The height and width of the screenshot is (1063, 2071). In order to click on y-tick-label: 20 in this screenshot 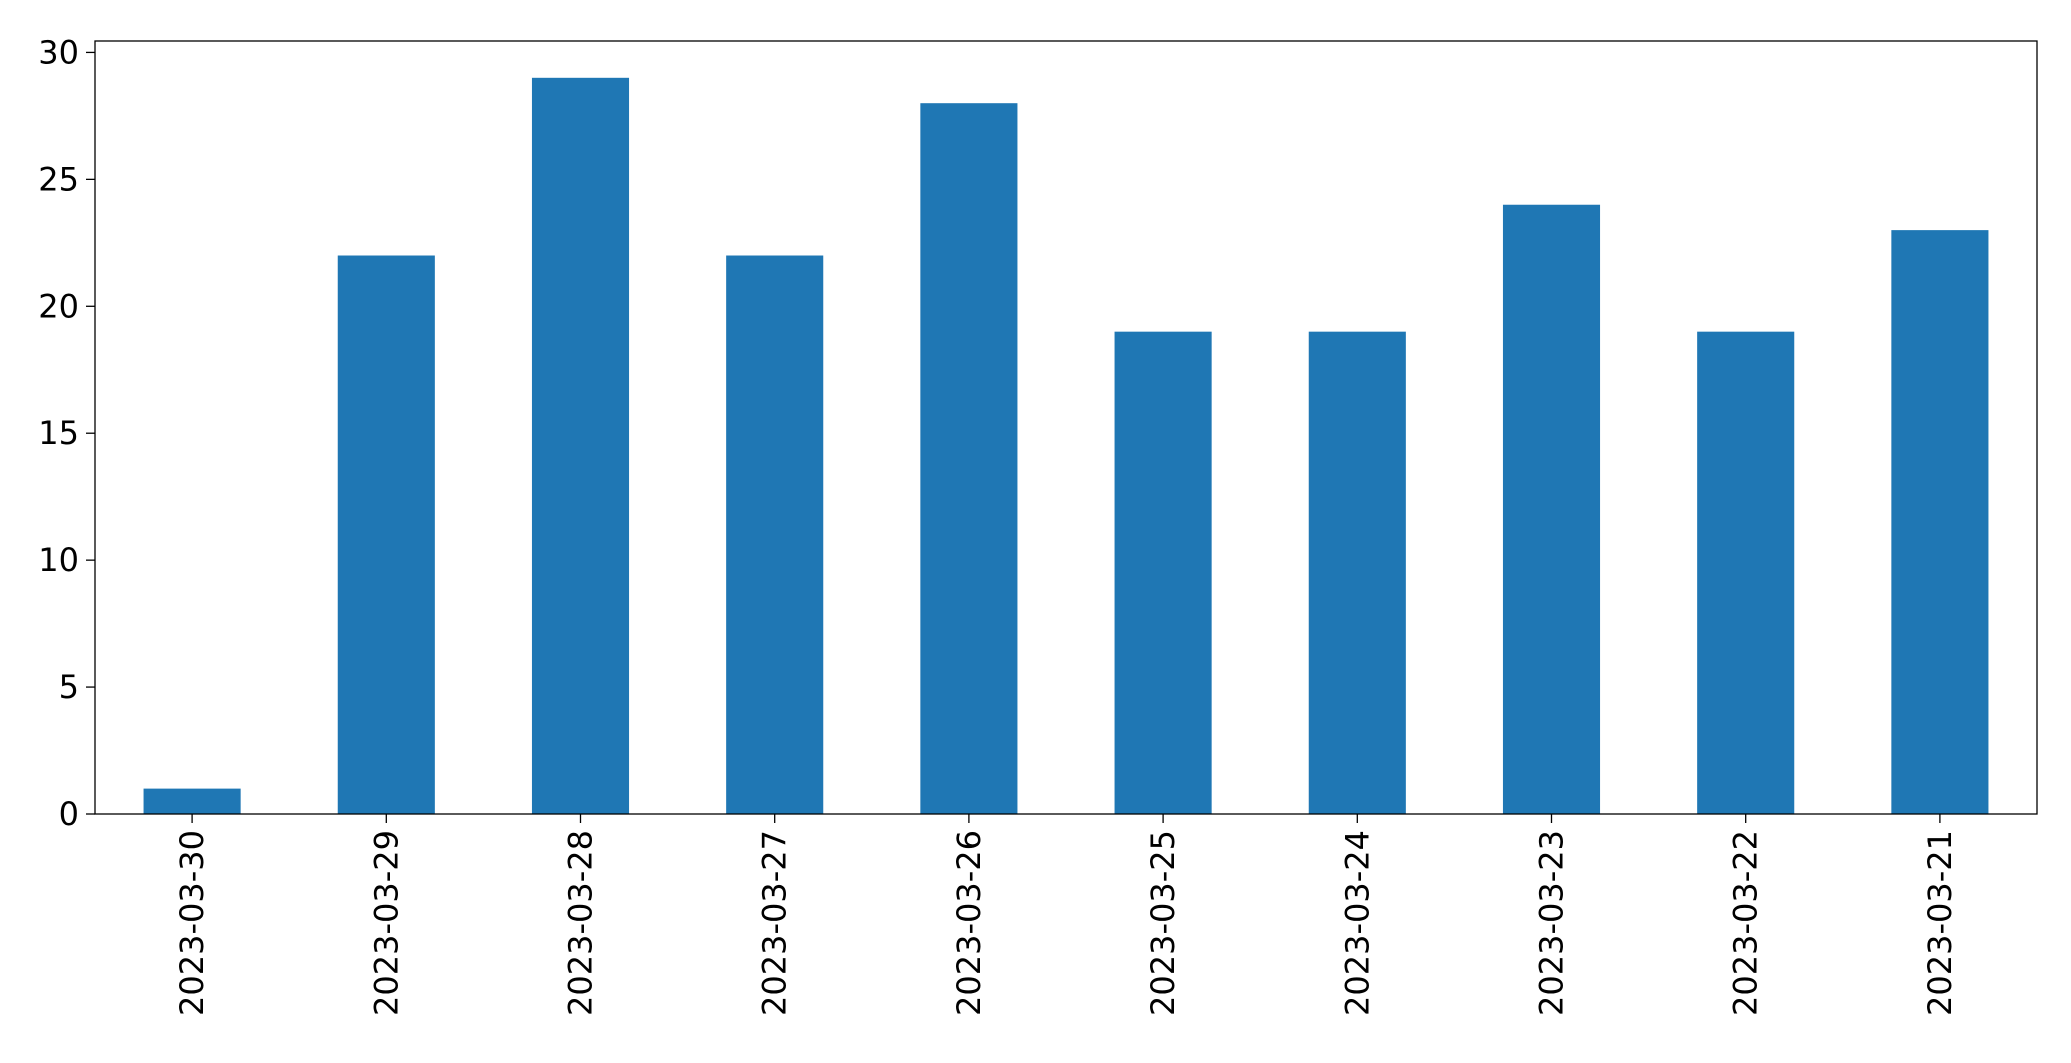, I will do `click(58, 306)`.